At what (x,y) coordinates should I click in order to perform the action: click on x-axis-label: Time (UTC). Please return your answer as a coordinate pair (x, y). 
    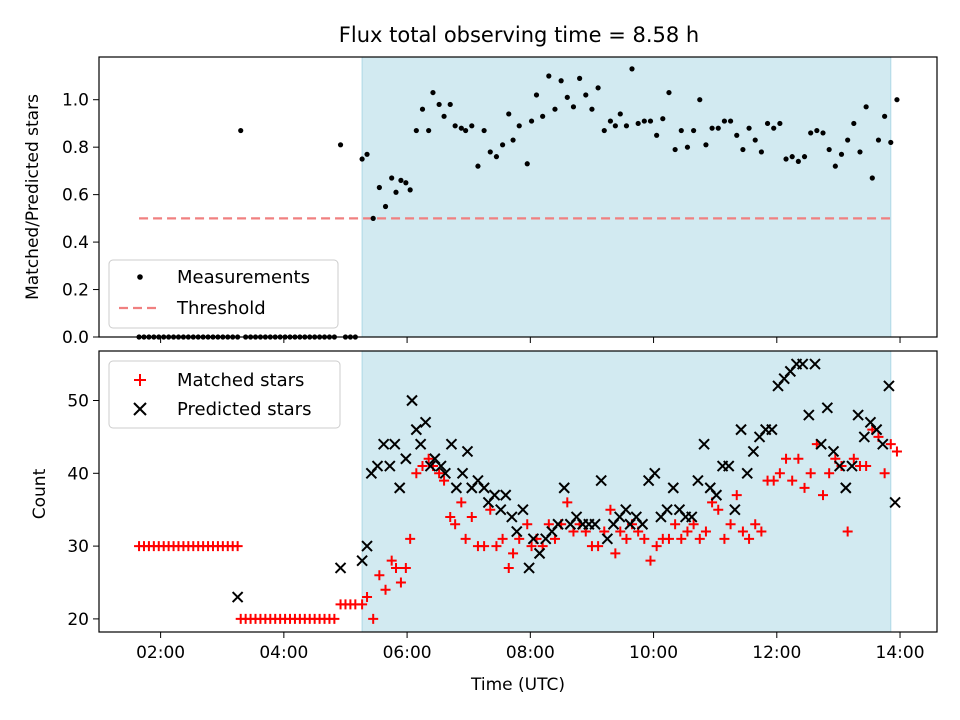
    Looking at the image, I should click on (517, 685).